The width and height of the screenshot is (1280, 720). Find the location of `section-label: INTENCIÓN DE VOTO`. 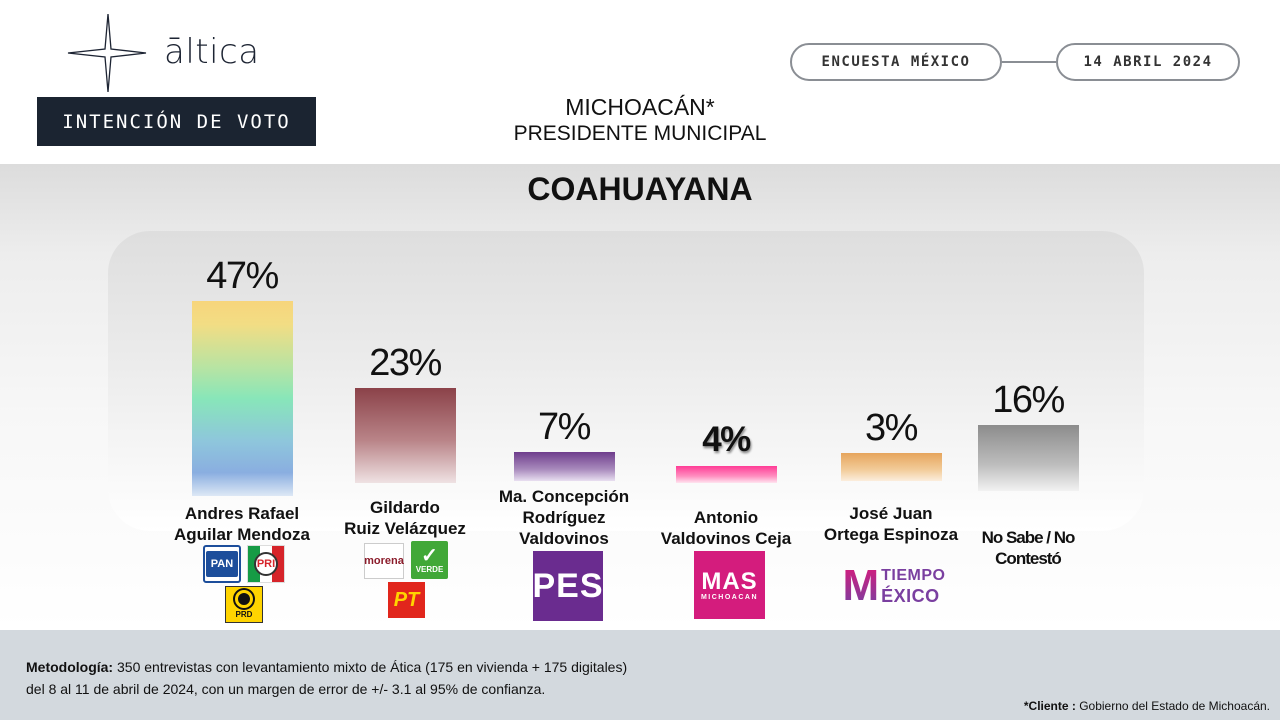

section-label: INTENCIÓN DE VOTO is located at coordinates (176, 121).